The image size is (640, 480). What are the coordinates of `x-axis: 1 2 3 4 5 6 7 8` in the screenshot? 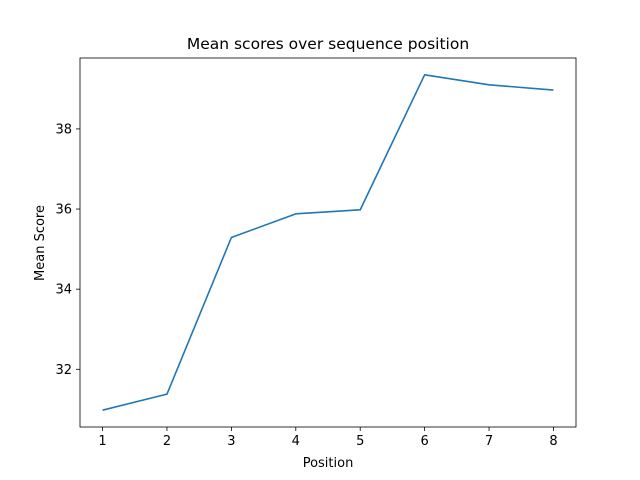 It's located at (328, 438).